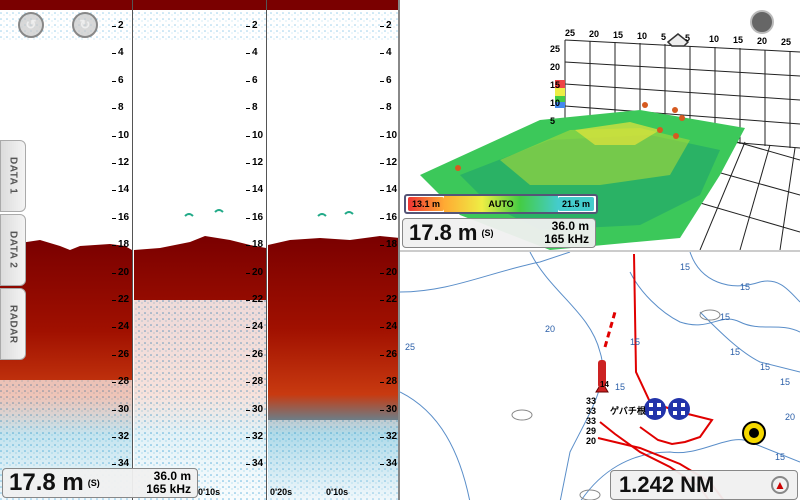  Describe the element at coordinates (604, 384) in the screenshot. I see `marker-label: 14` at that location.